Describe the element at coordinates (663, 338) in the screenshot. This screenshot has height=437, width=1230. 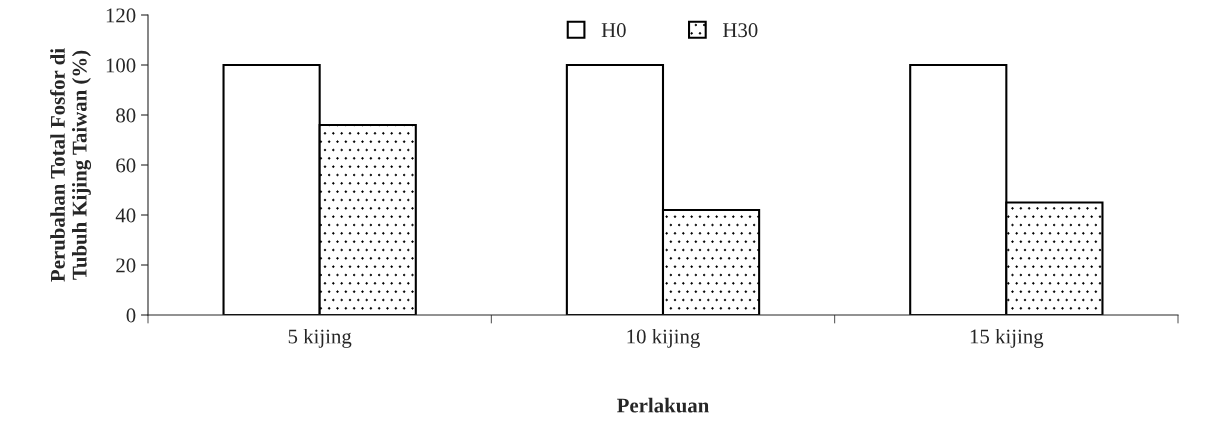
I see `x-tick-label: 10 kijing` at that location.